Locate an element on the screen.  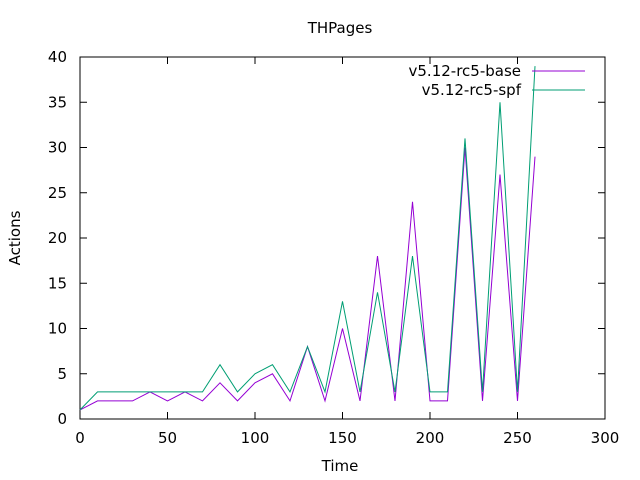
legend-label: v5.12-rc5-base is located at coordinates (465, 71).